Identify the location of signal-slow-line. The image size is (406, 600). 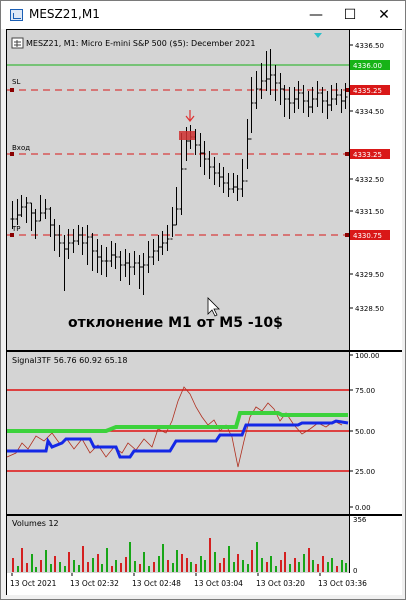
(177, 422).